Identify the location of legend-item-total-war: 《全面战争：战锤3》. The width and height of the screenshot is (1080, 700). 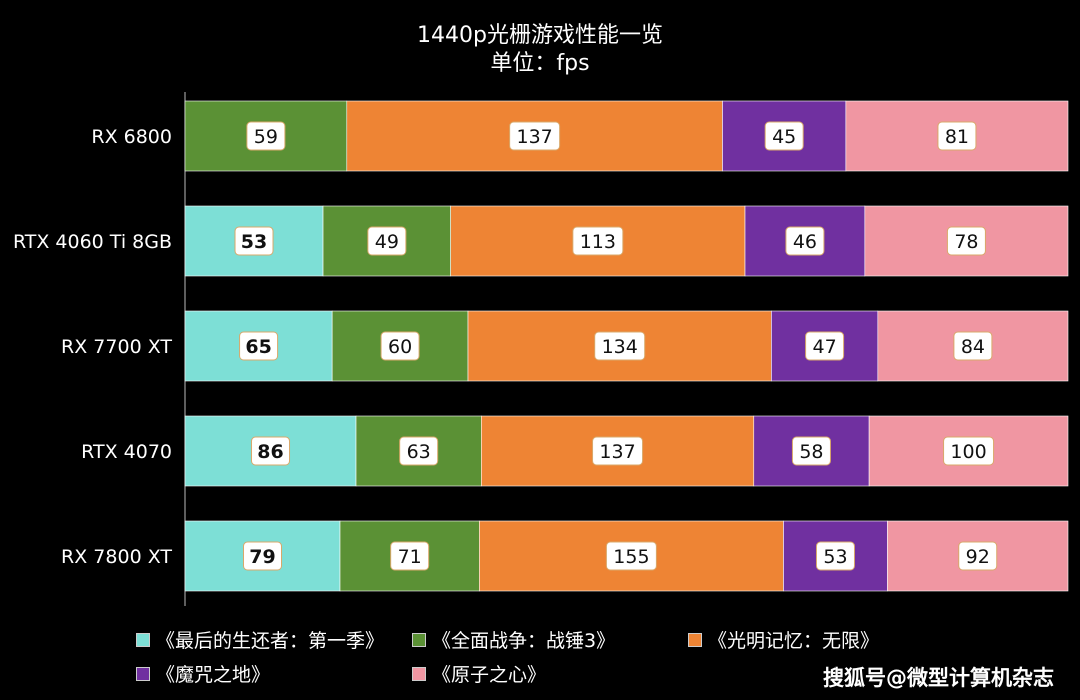
(513, 639).